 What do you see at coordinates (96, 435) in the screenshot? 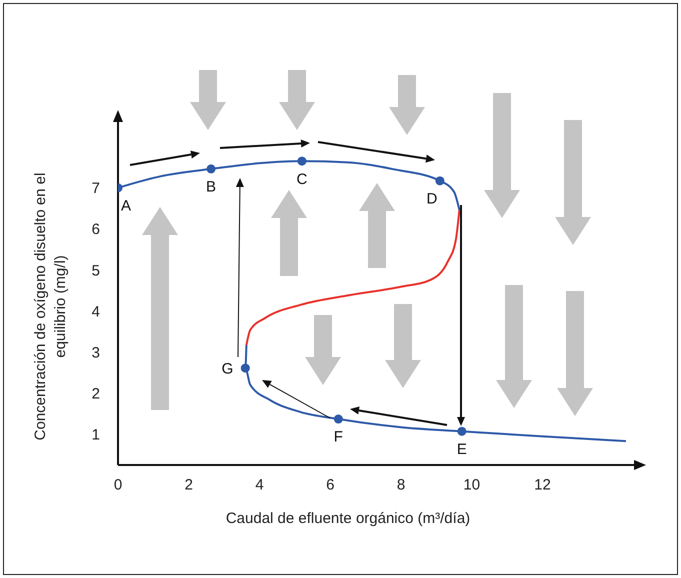
I see `y-tick-label: 1` at bounding box center [96, 435].